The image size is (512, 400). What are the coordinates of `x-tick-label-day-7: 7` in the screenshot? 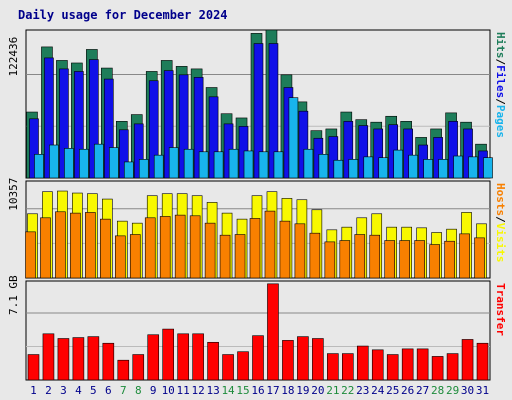 It's located at (123, 390).